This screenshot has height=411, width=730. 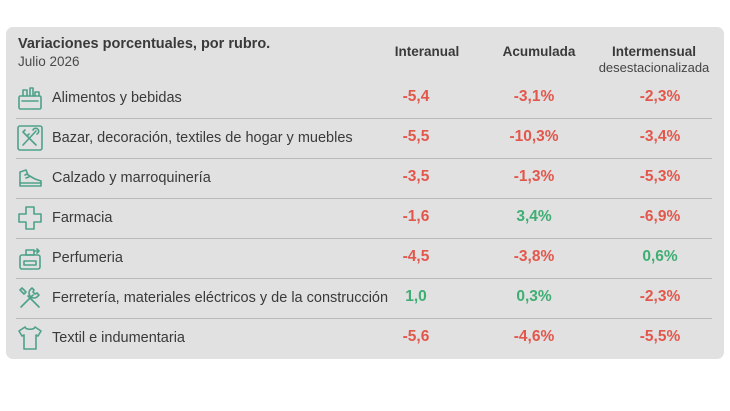 What do you see at coordinates (534, 336) in the screenshot?
I see `cell-value: -4,6%` at bounding box center [534, 336].